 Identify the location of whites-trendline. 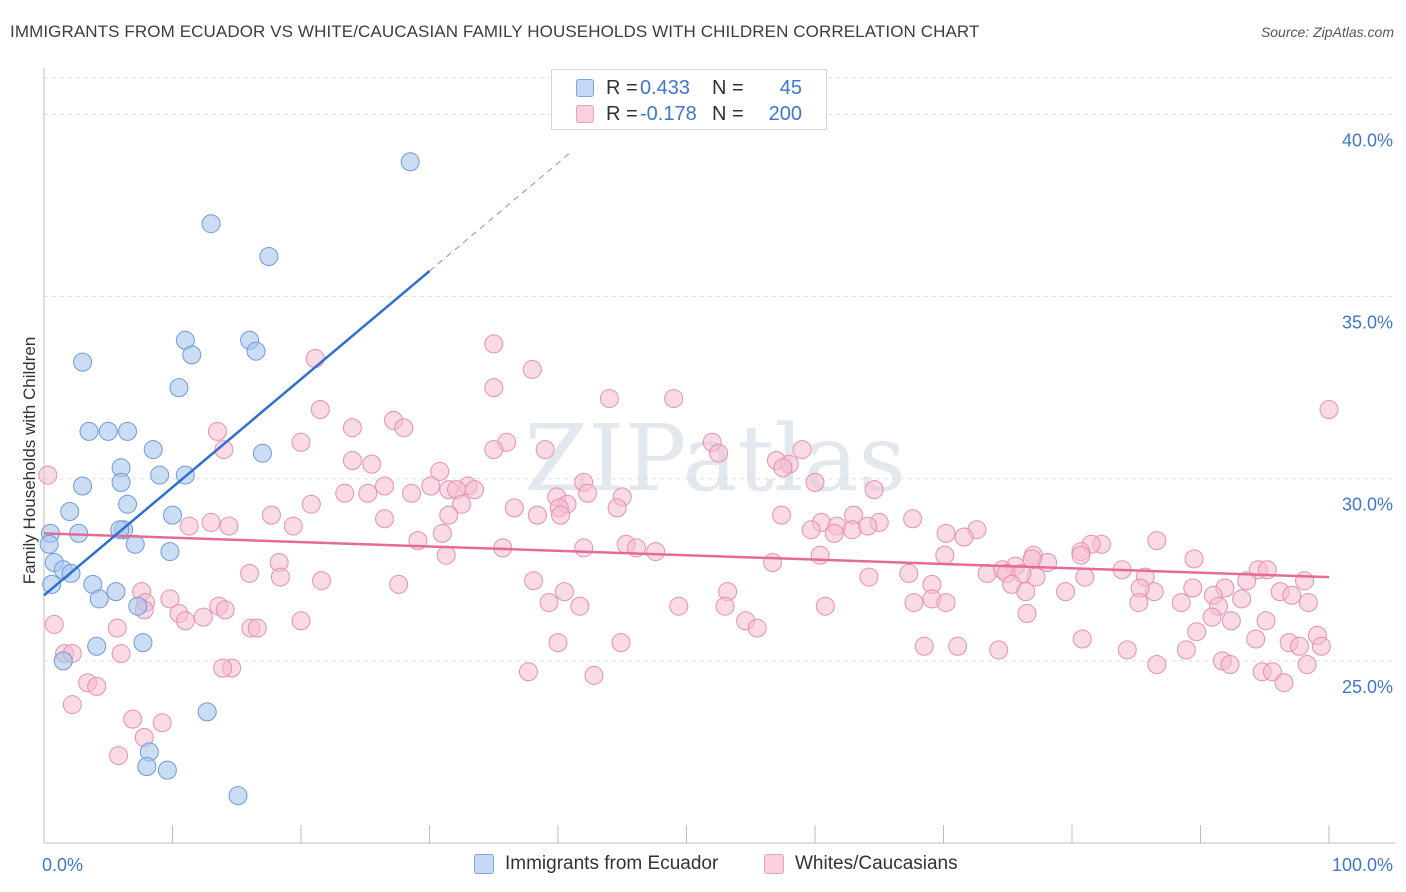
(686, 555).